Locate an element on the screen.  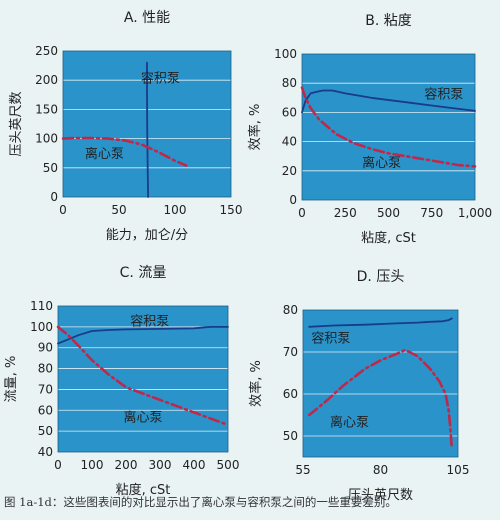
y-tick-label: 200 is located at coordinates (46, 80).